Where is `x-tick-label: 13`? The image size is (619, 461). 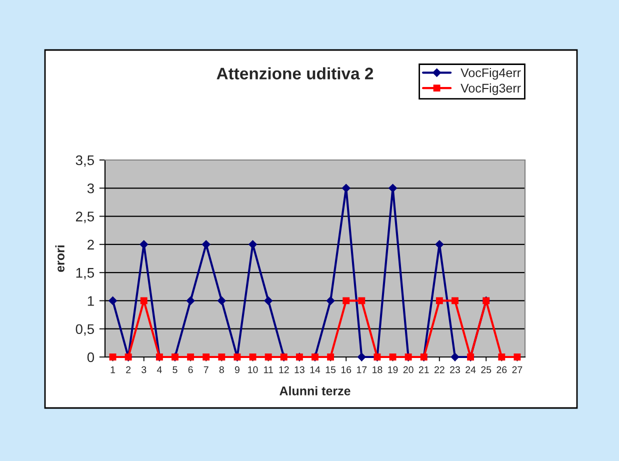
x-tick-label: 13 is located at coordinates (299, 370).